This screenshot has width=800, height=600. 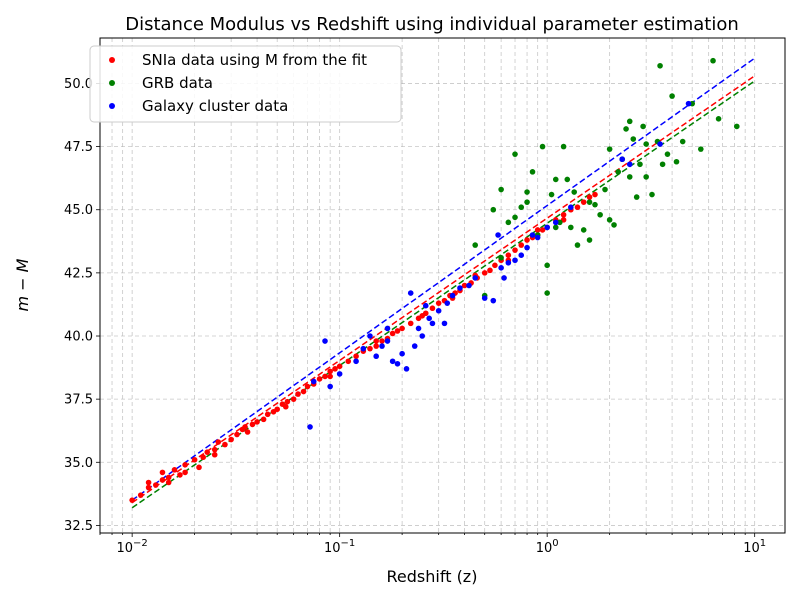 I want to click on y-tick-label: 45.0, so click(x=78, y=210).